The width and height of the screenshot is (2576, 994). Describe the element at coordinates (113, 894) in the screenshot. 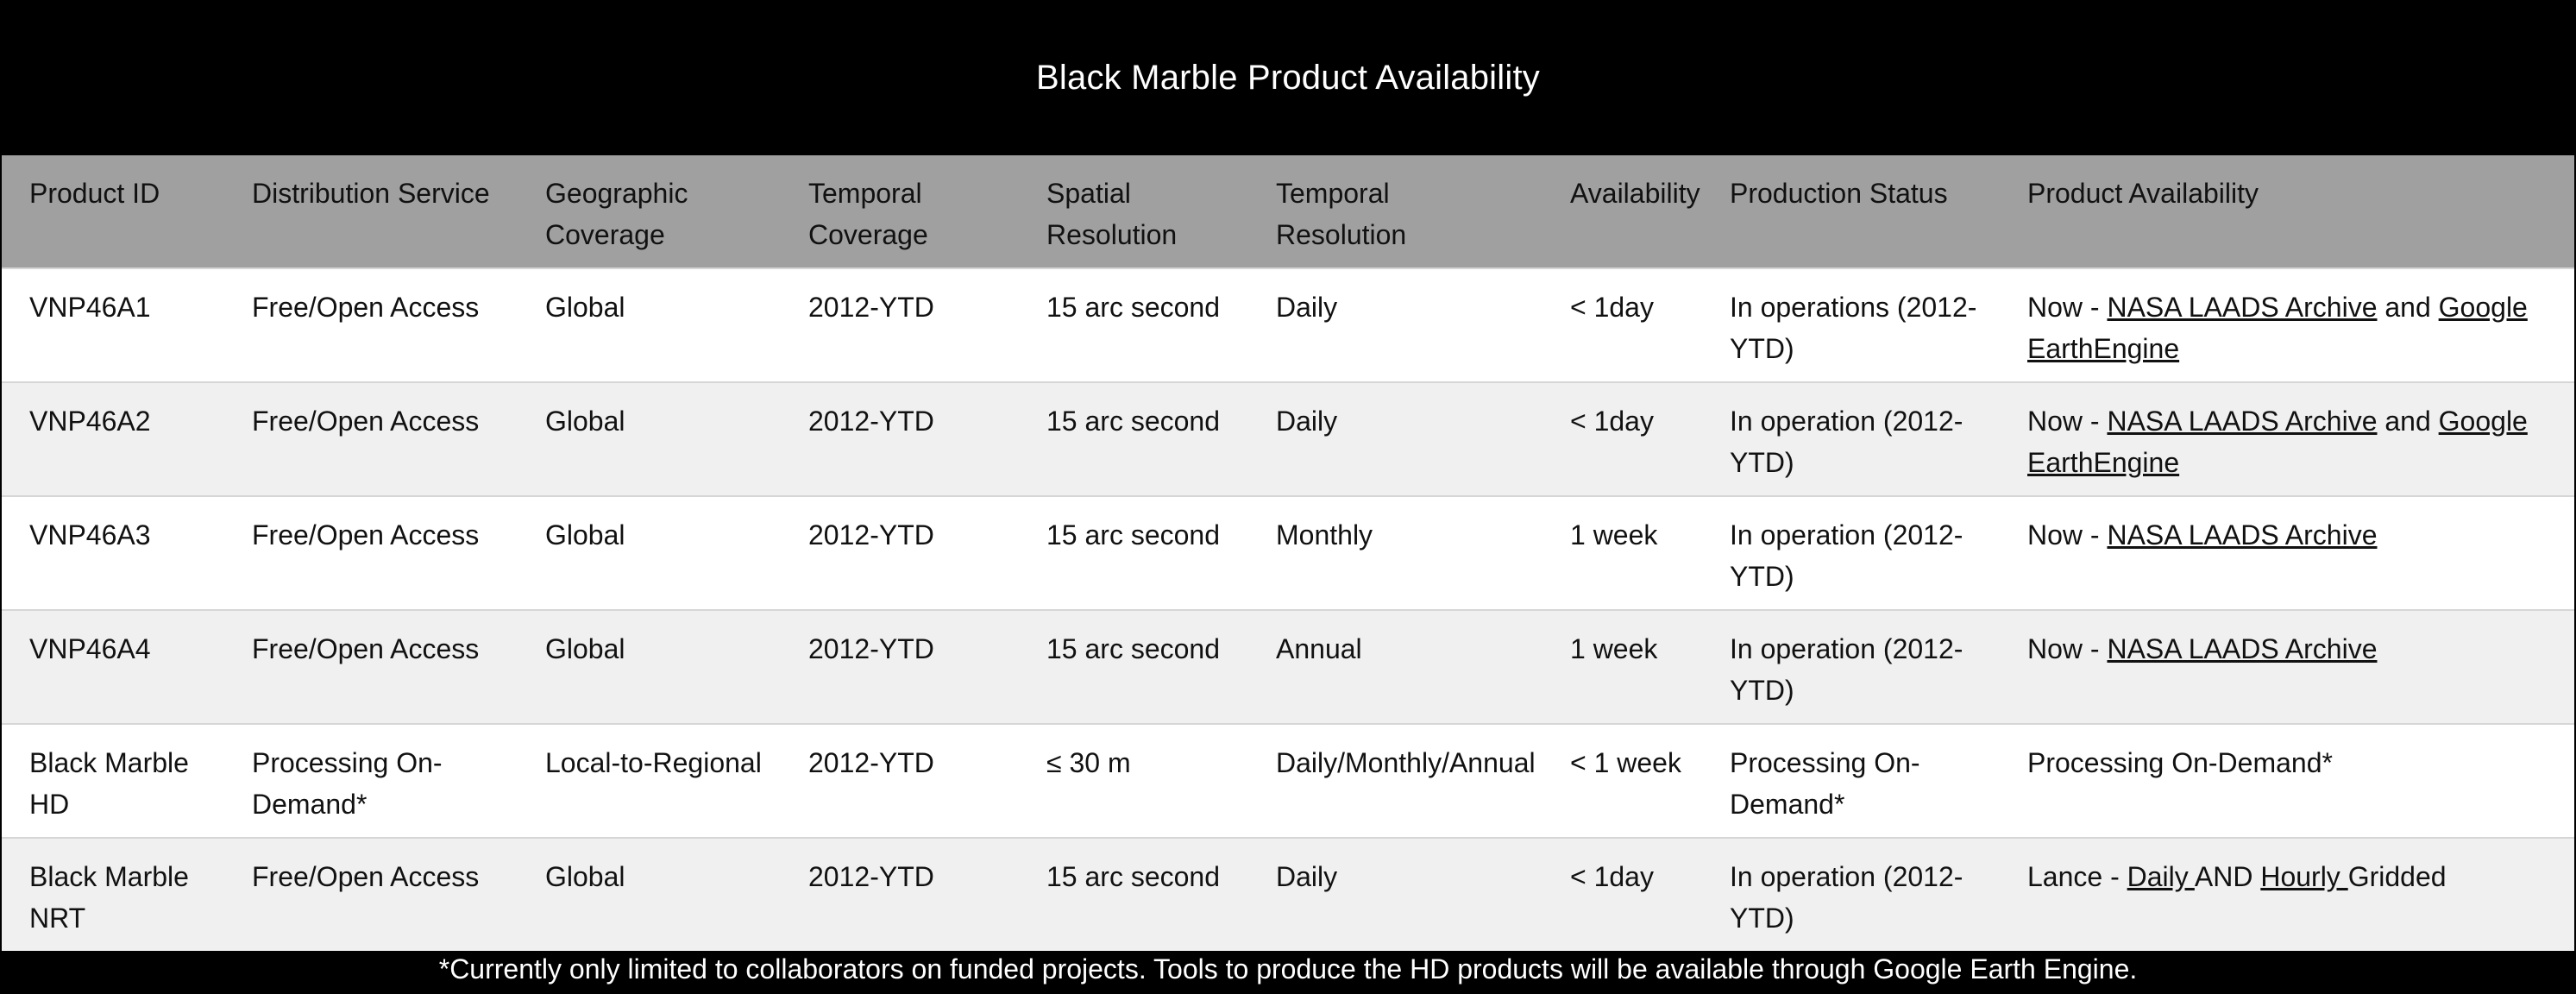

I see `cell-product-id: Black Marble NRT` at that location.